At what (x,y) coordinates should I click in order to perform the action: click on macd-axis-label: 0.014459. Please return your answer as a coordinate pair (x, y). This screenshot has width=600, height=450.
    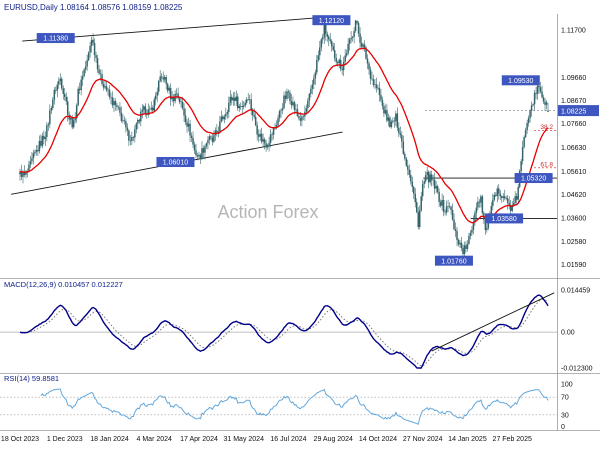
    Looking at the image, I should click on (575, 291).